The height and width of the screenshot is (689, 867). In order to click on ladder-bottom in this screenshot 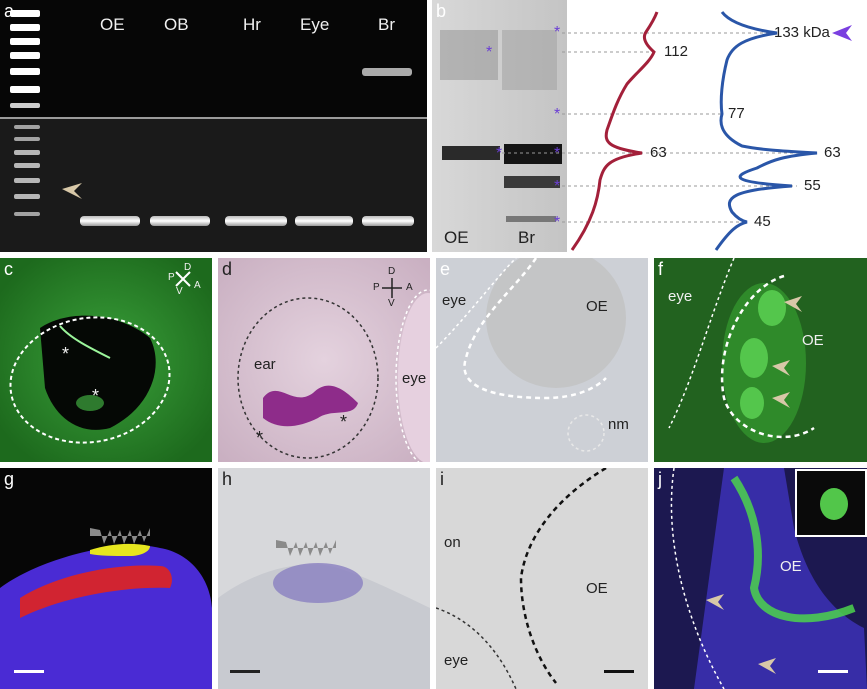, I will do `click(27, 170)`.